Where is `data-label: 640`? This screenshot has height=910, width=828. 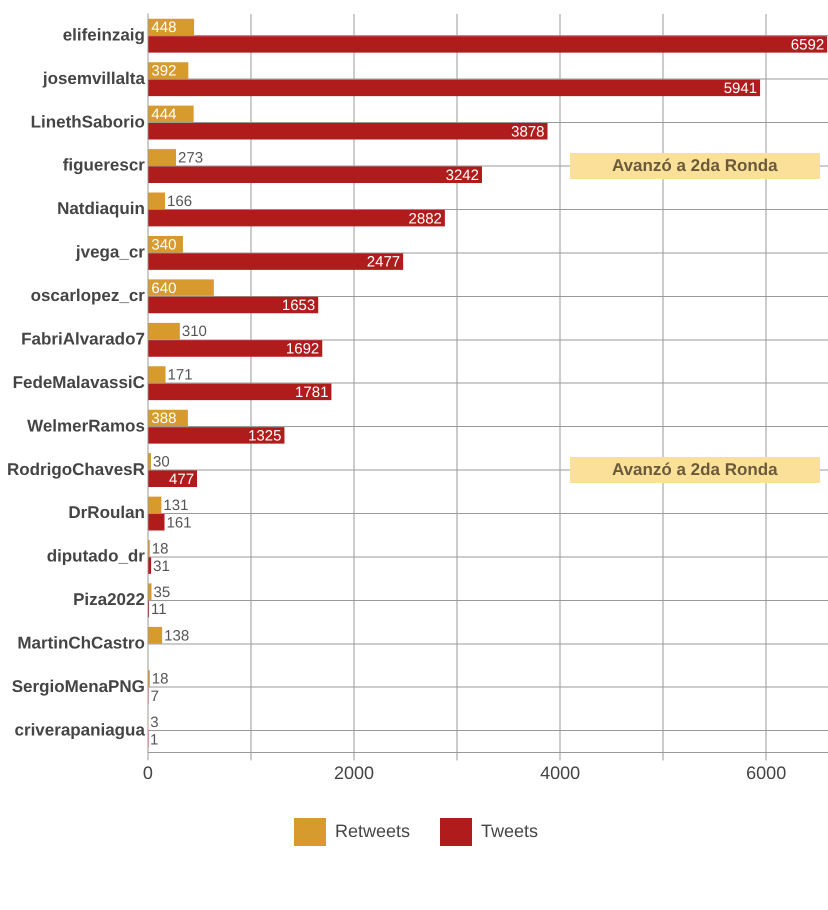 data-label: 640 is located at coordinates (163, 288).